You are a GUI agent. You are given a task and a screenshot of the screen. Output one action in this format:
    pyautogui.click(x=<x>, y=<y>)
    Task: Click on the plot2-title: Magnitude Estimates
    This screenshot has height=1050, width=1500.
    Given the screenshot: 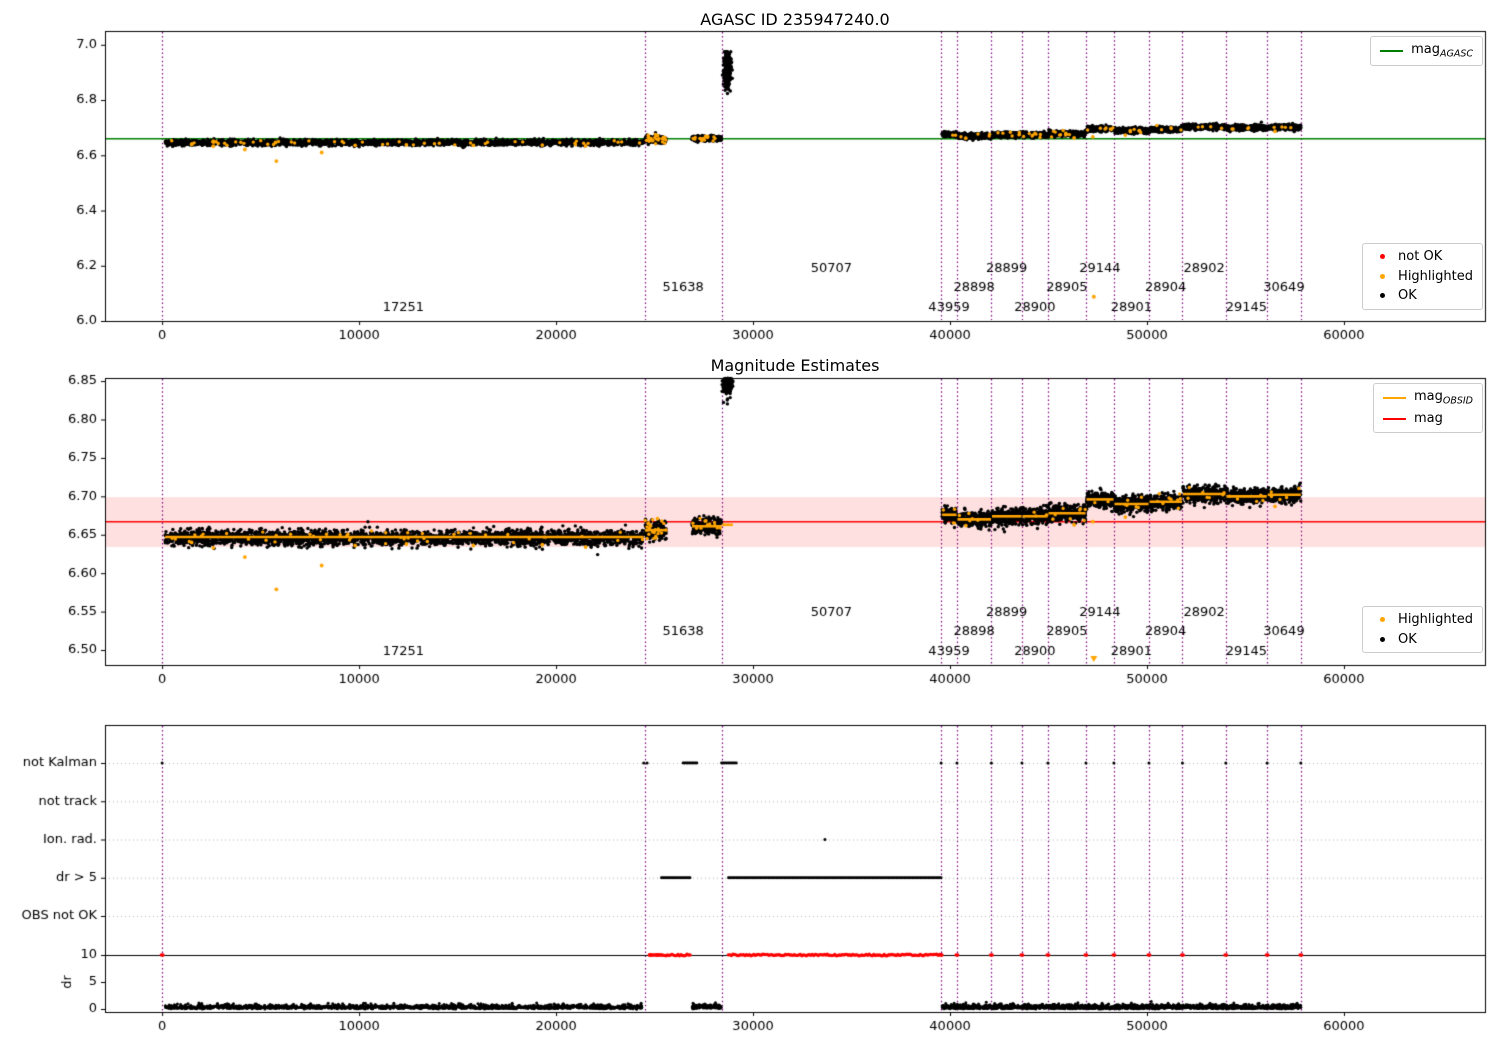 What is the action you would take?
    pyautogui.click(x=795, y=365)
    